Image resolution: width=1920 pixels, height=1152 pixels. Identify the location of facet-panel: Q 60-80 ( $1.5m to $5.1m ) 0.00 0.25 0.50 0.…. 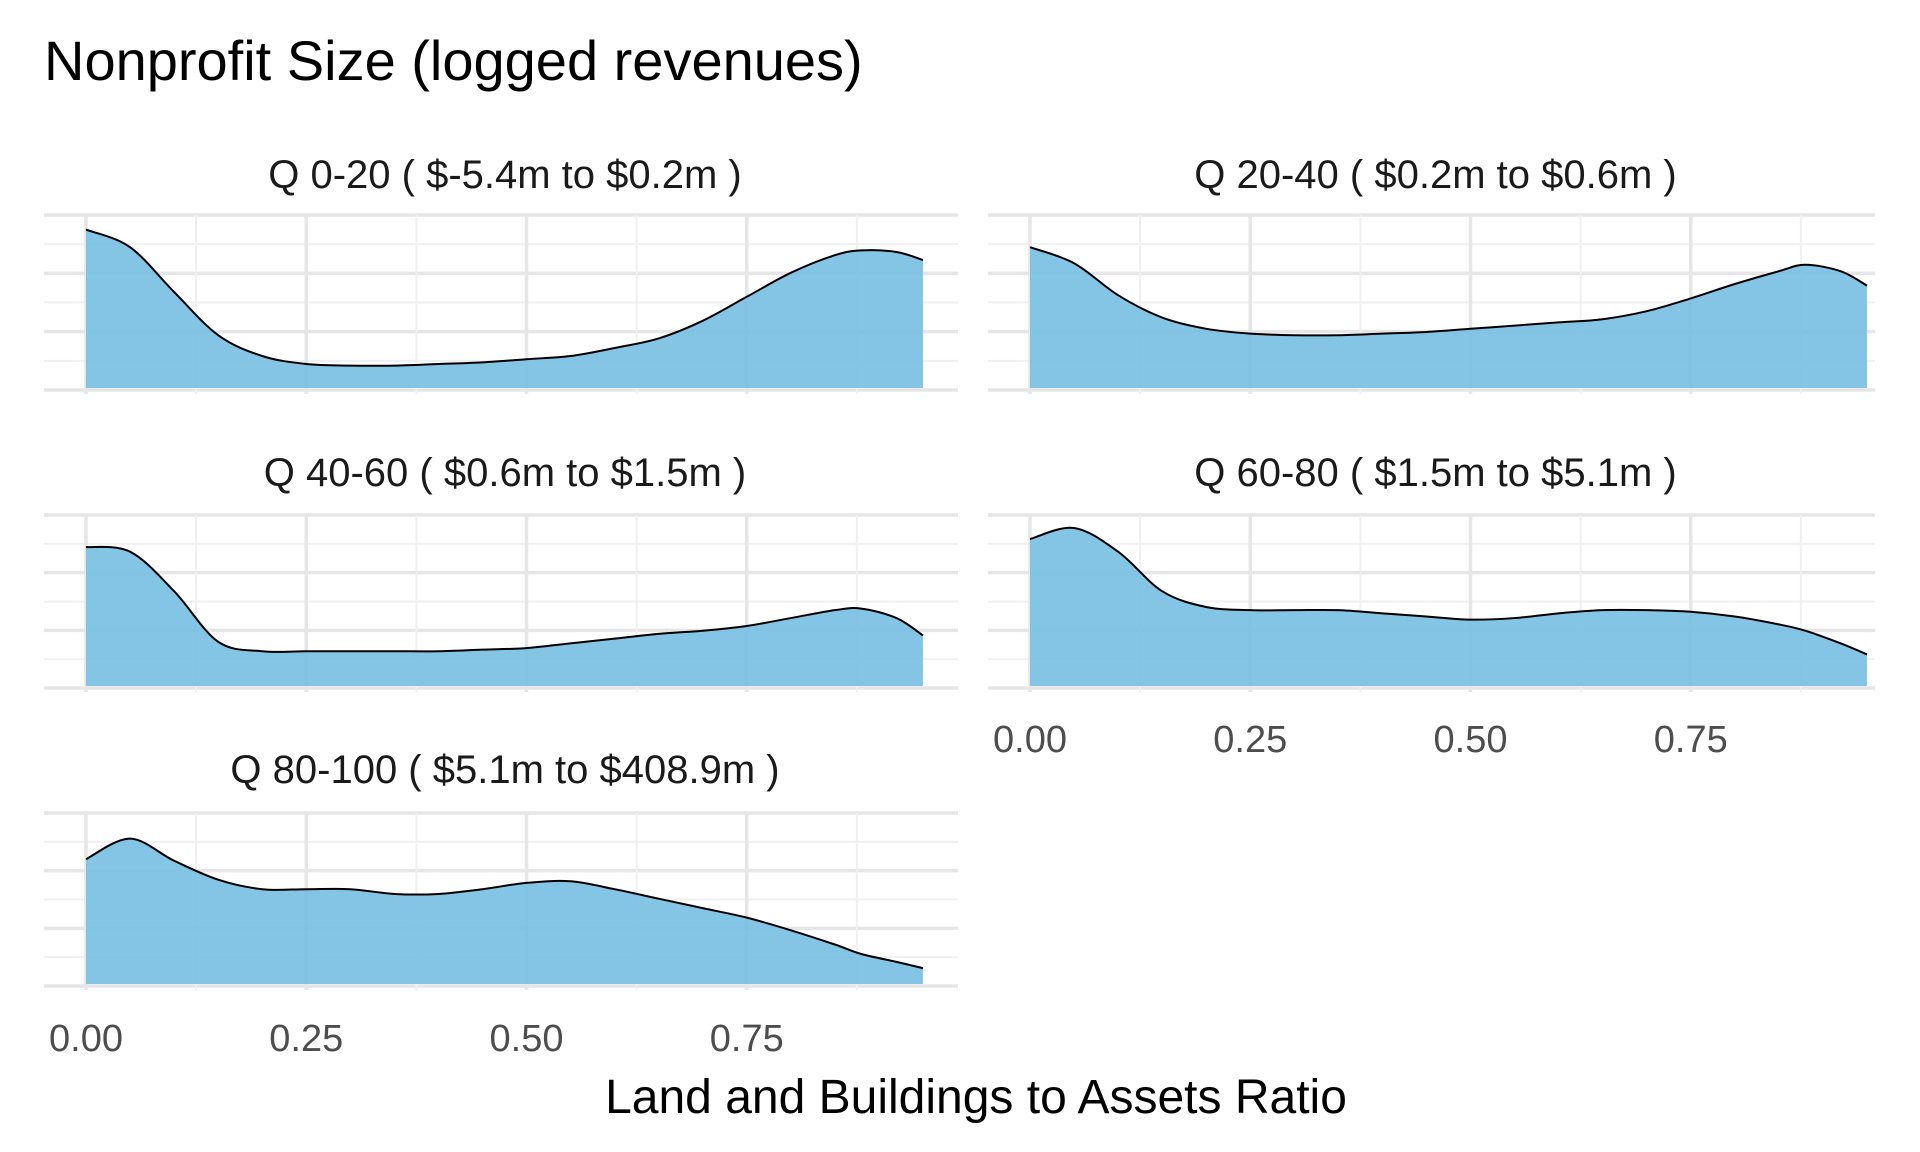
(1431, 606).